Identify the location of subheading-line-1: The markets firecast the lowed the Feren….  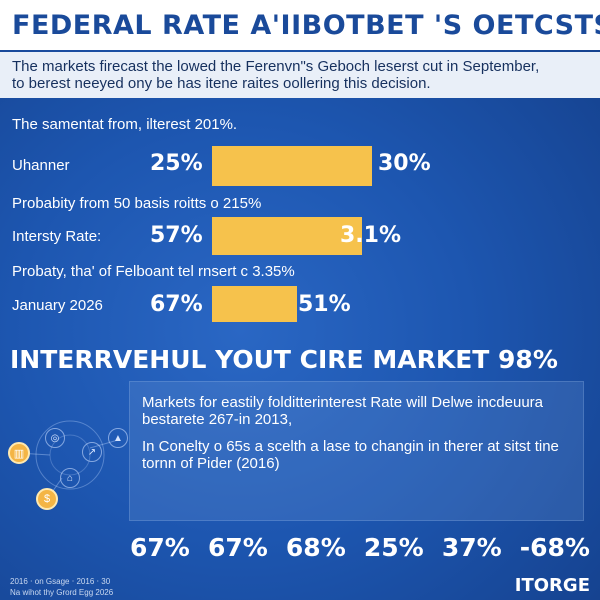
(276, 66).